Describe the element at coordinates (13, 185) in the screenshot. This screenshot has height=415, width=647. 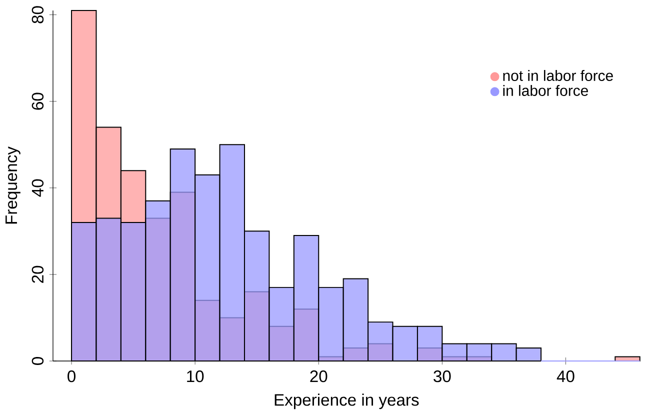
I see `y-axis-title: Frequency` at that location.